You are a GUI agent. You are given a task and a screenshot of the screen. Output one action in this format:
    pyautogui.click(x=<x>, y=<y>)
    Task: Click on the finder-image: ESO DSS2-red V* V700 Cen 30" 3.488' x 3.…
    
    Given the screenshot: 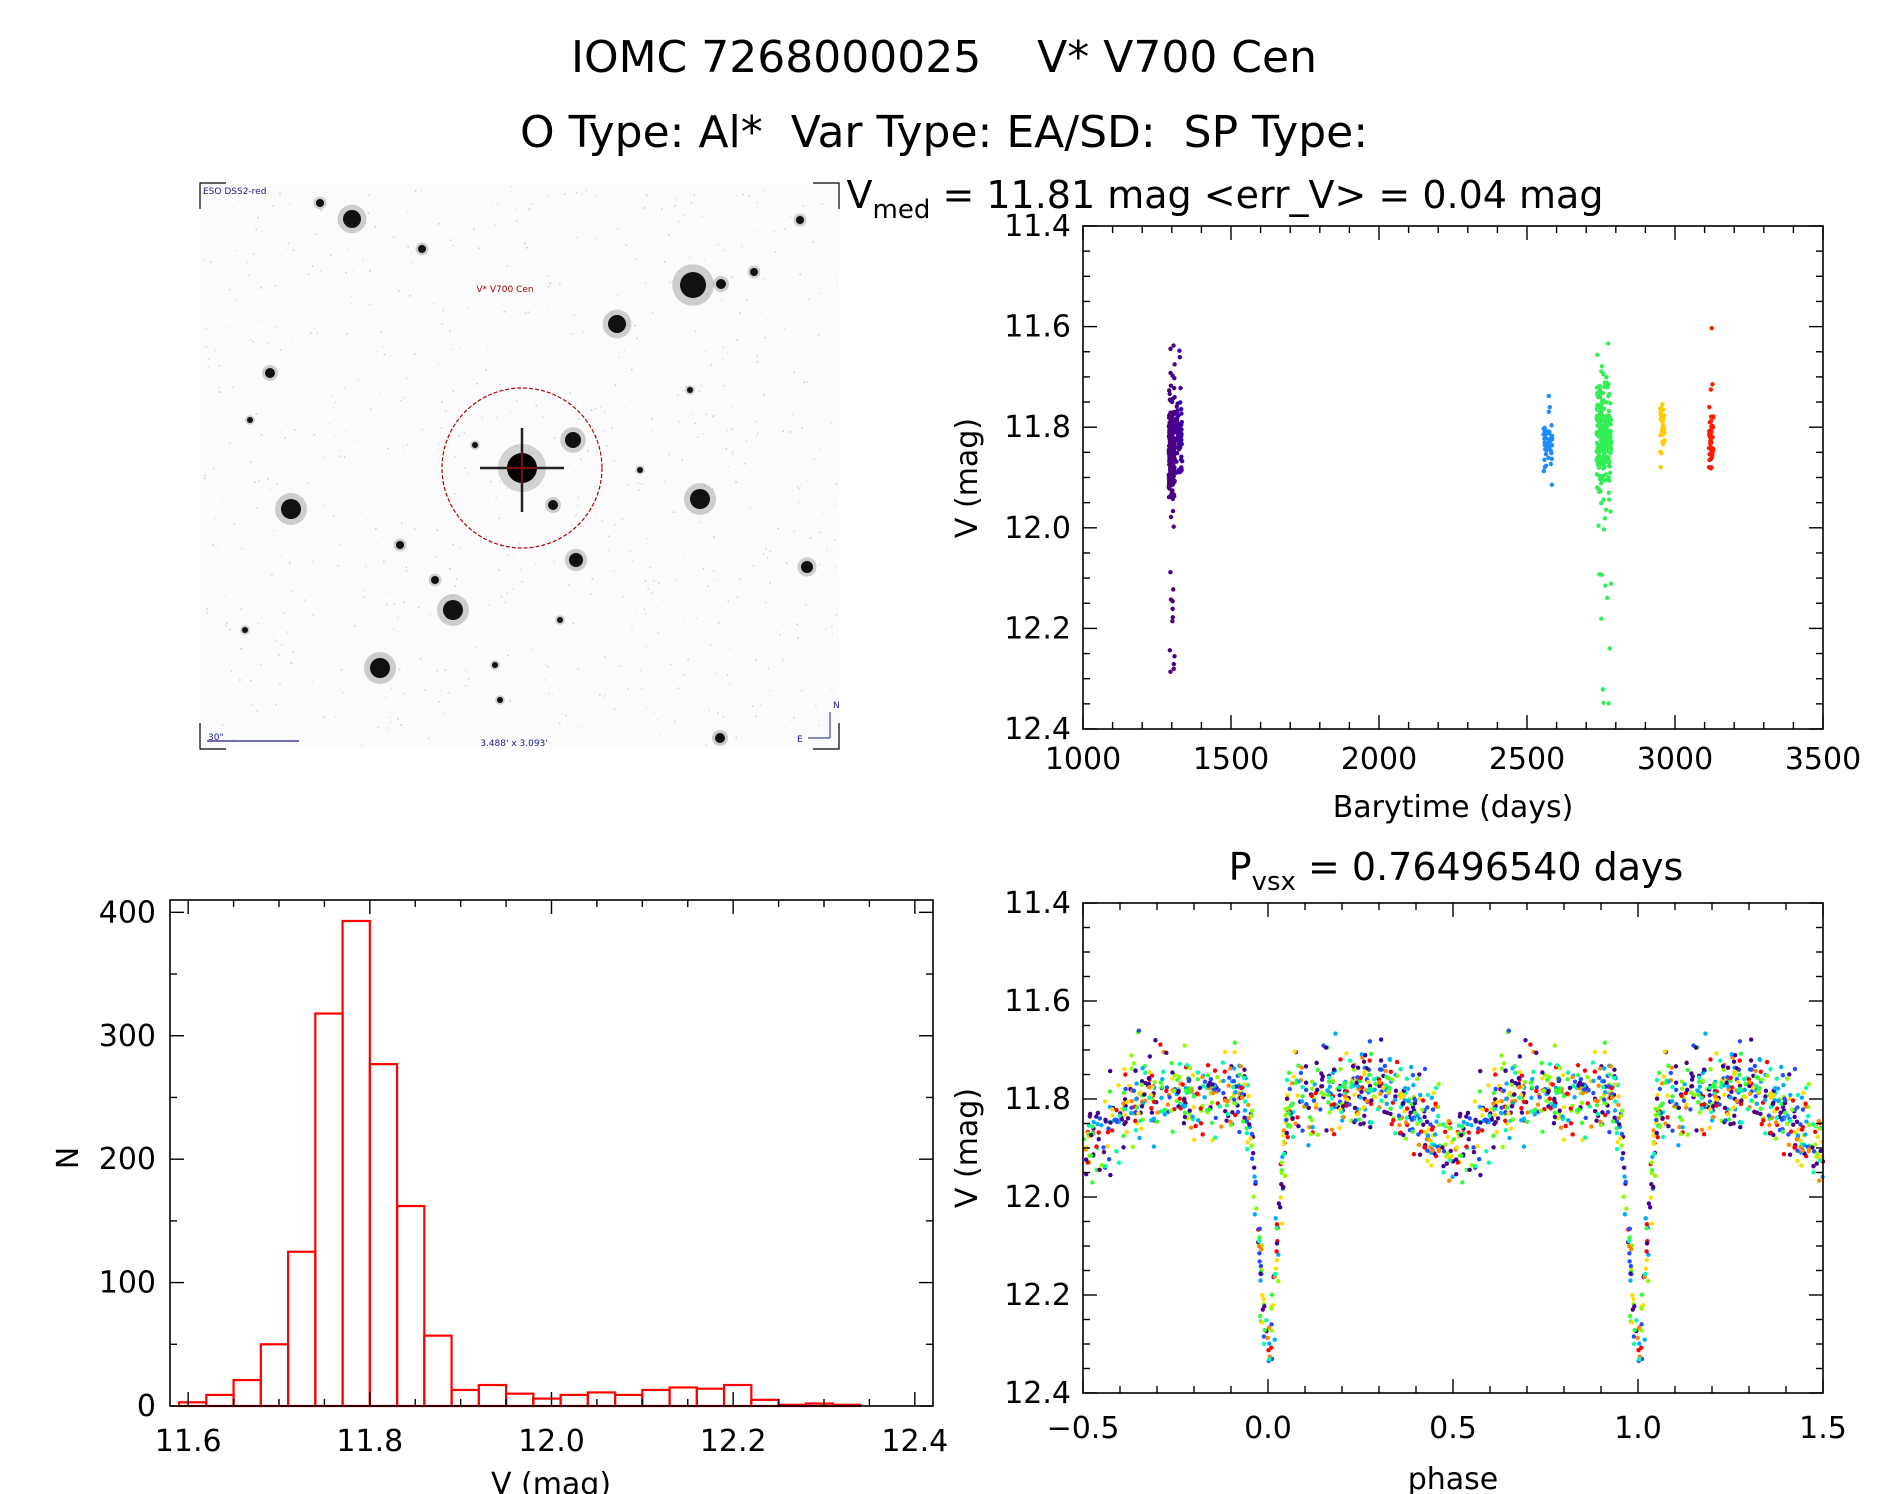 What is the action you would take?
    pyautogui.click(x=519, y=466)
    